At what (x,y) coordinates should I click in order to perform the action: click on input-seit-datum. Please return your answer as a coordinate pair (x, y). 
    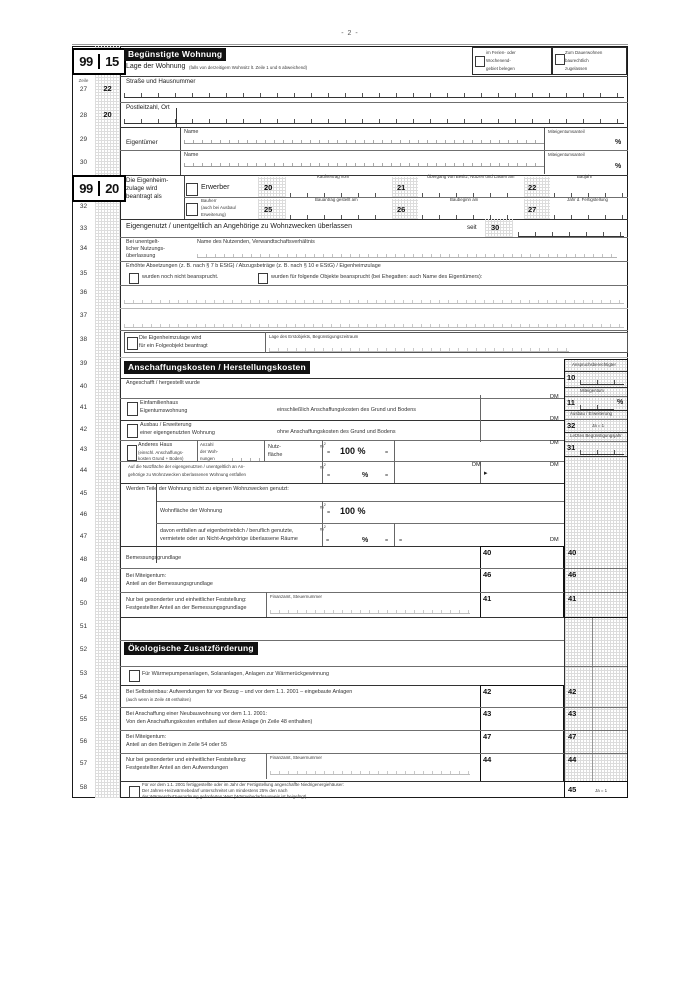
    Looking at the image, I should click on (571, 233).